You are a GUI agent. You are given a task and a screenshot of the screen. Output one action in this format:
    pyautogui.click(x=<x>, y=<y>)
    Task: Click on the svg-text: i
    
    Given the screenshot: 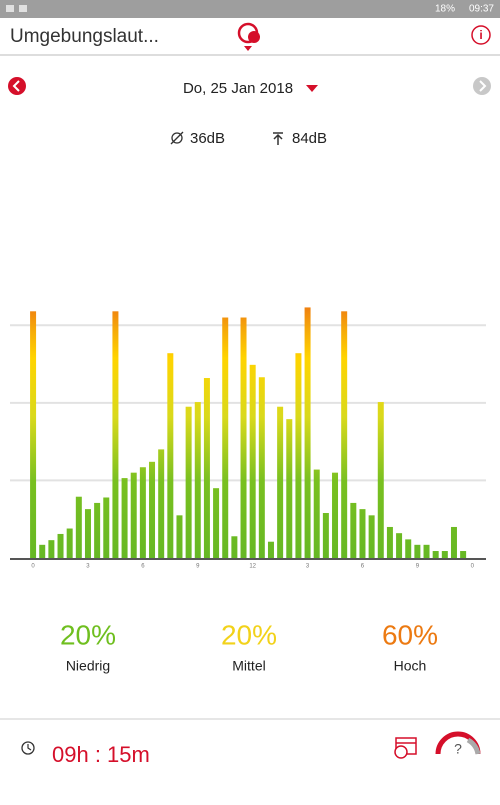 What is the action you would take?
    pyautogui.click(x=480, y=35)
    